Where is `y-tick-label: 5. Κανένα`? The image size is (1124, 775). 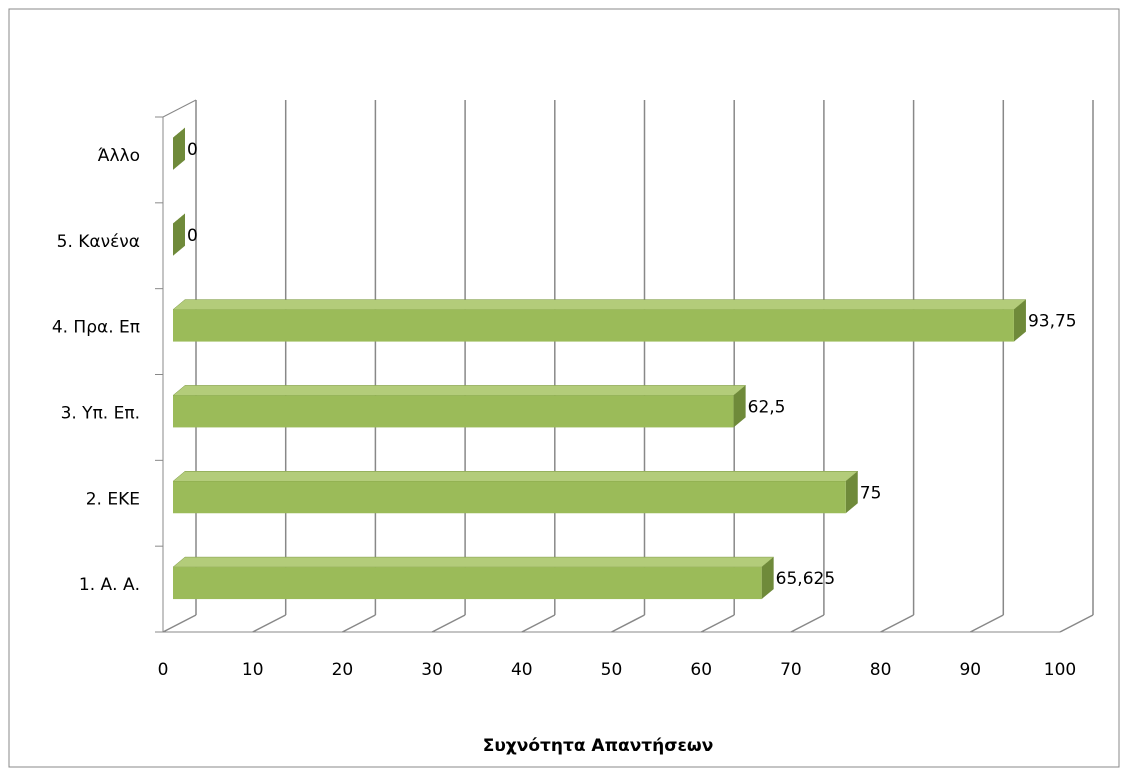
y-tick-label: 5. Κανένα is located at coordinates (98, 242).